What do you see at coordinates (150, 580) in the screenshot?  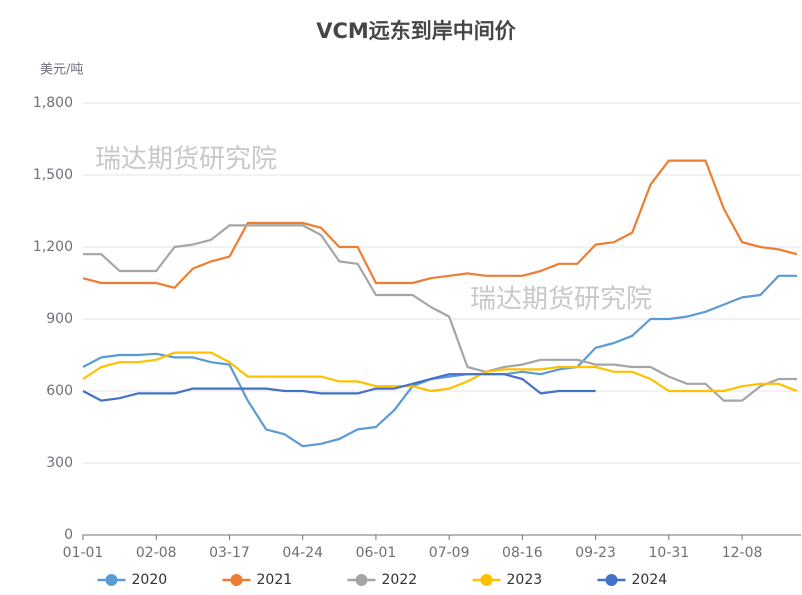 I see `legend-label: 2020` at bounding box center [150, 580].